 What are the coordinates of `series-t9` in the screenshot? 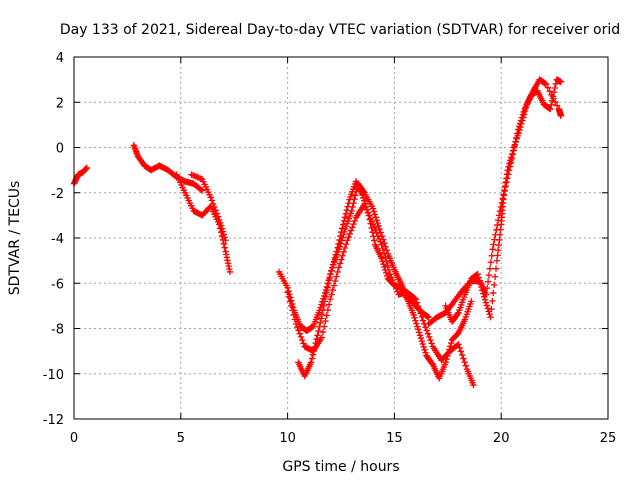 It's located at (503, 200).